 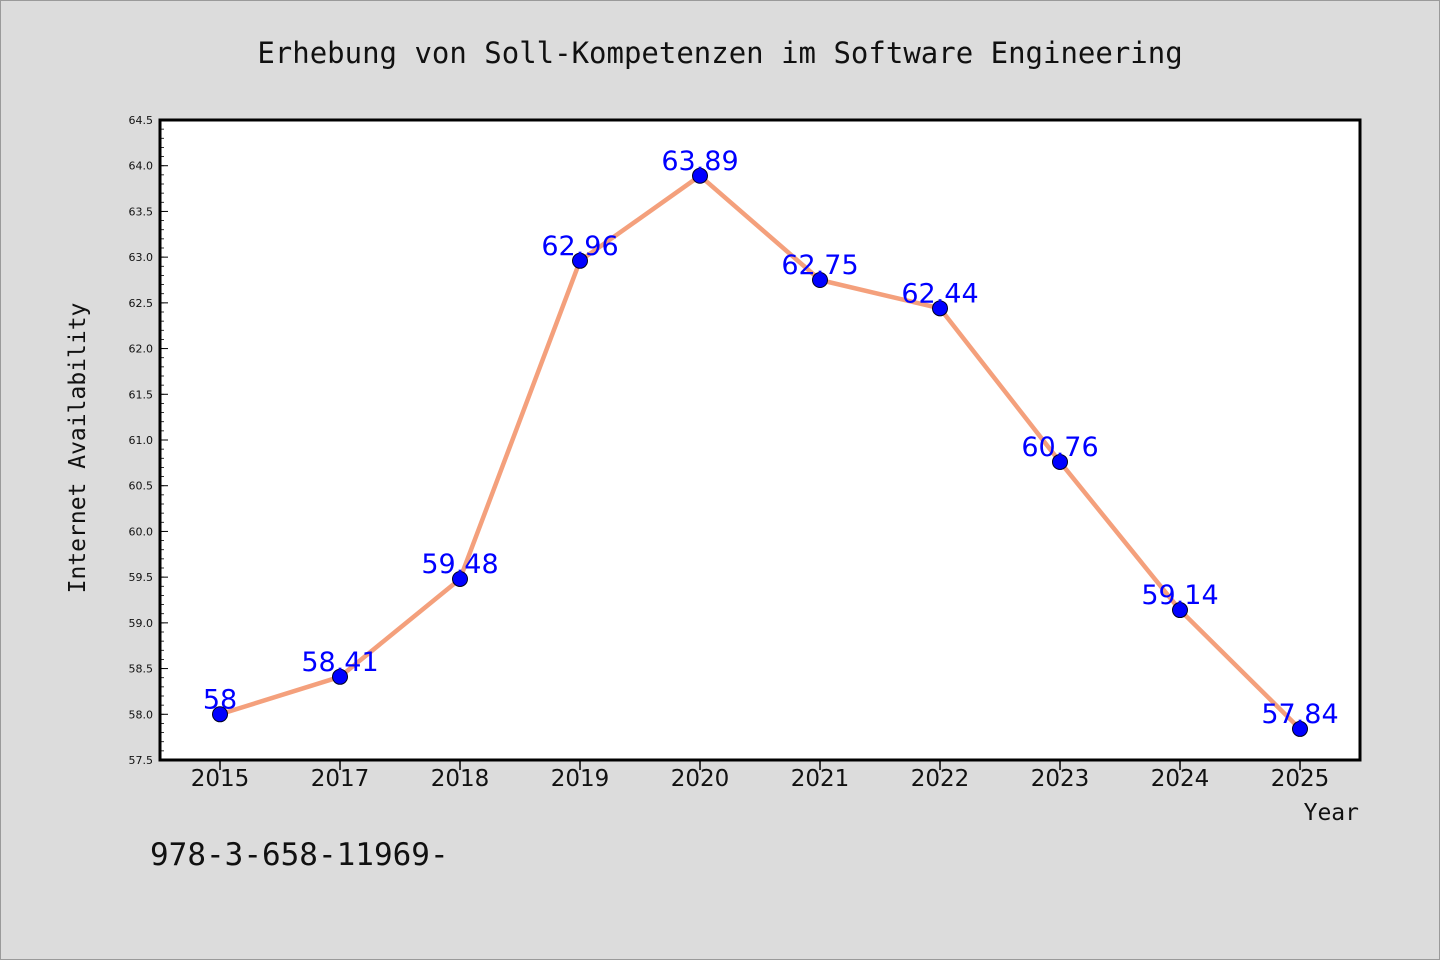 I want to click on data-label: 57.84, so click(x=1299, y=714).